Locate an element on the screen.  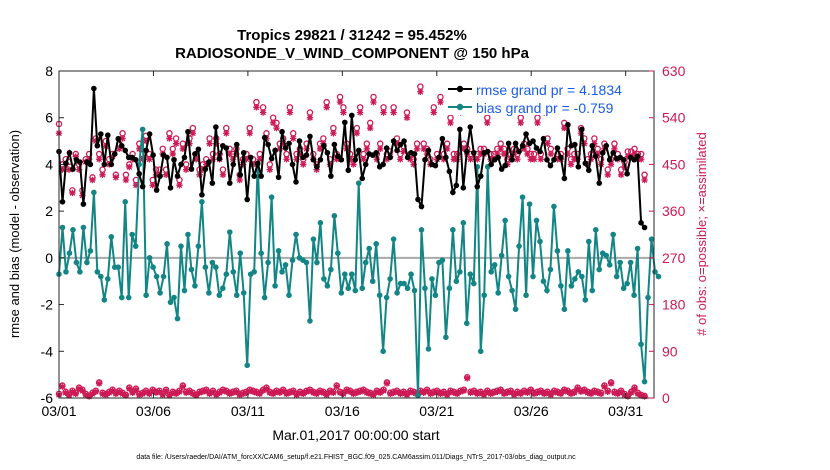
legend-box is located at coordinates (546, 97).